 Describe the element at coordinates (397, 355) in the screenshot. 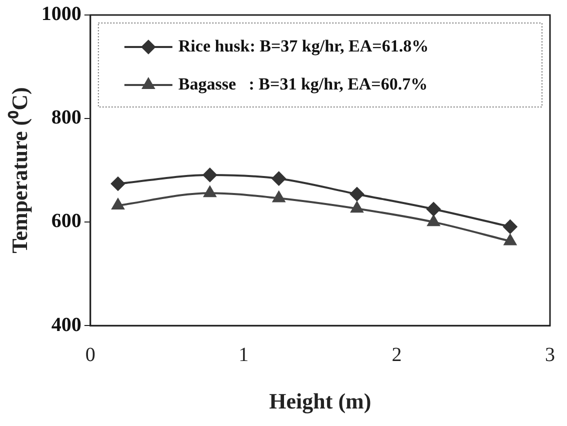

I see `x-tick-label: 2` at that location.